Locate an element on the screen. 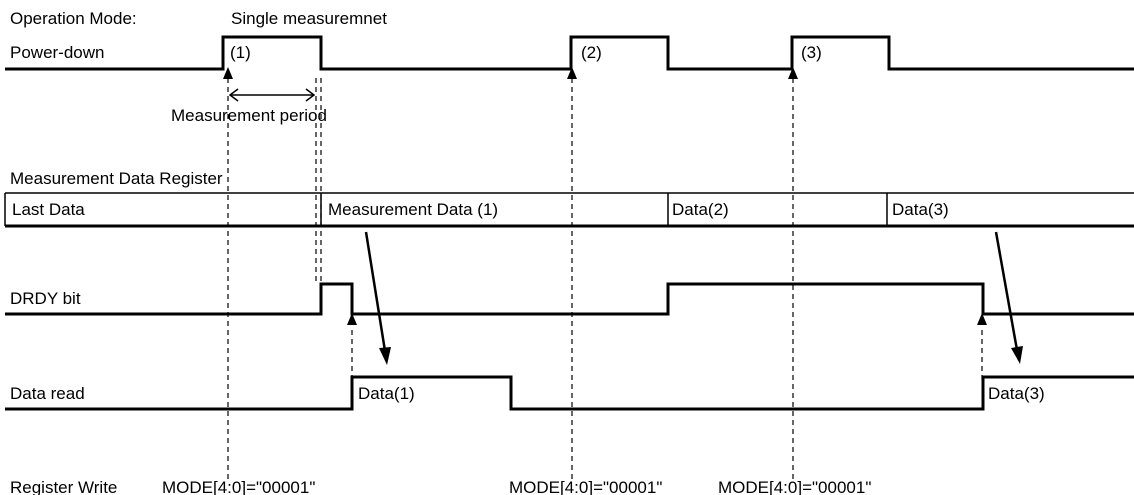 The height and width of the screenshot is (495, 1134). operation-mode-label: Operation Mode: is located at coordinates (73, 18).